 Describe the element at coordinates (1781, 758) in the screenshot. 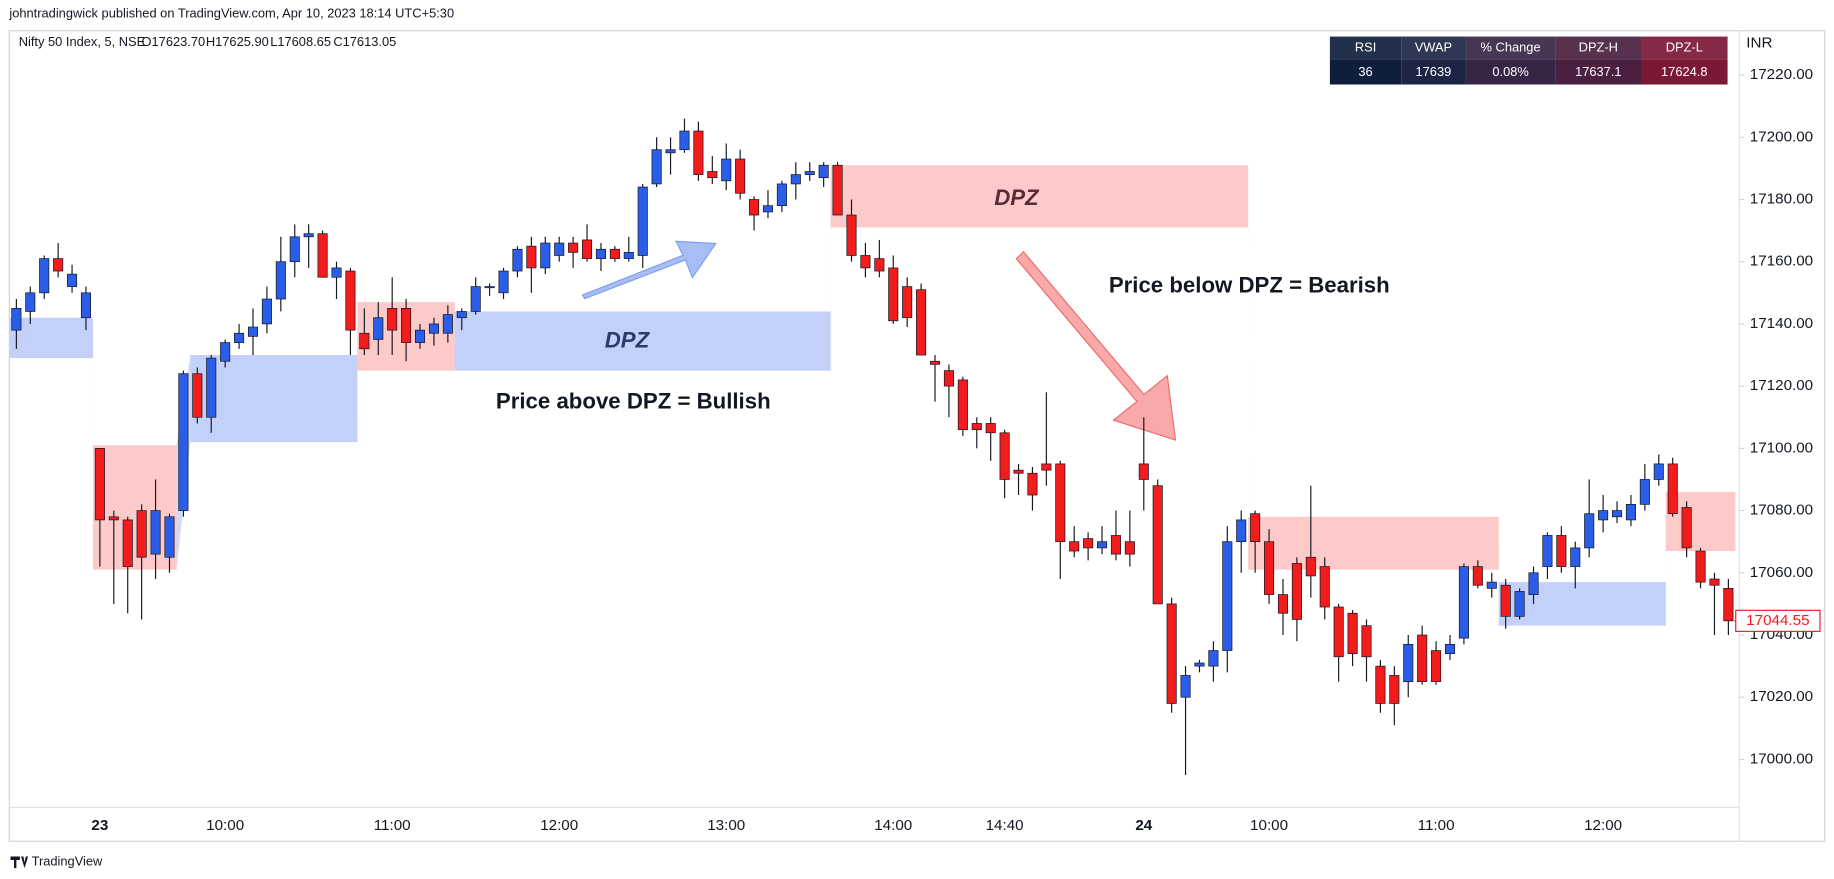

I see `y-tick-label: 17000.00` at that location.